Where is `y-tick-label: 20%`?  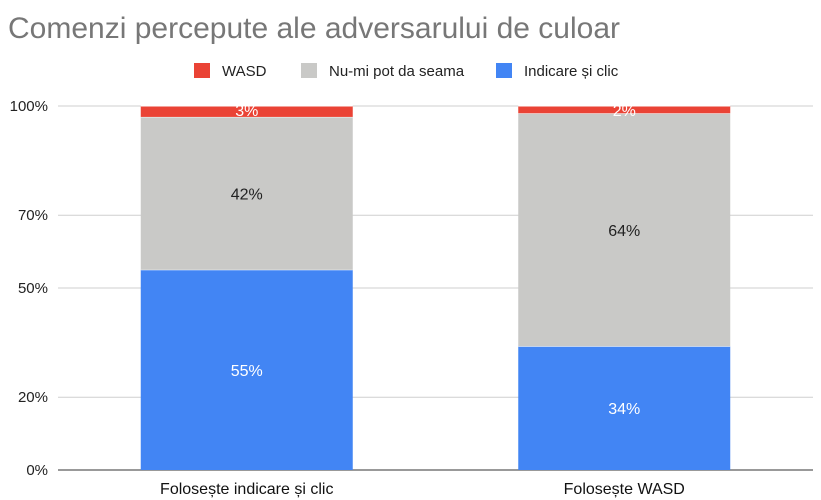 y-tick-label: 20% is located at coordinates (33, 397).